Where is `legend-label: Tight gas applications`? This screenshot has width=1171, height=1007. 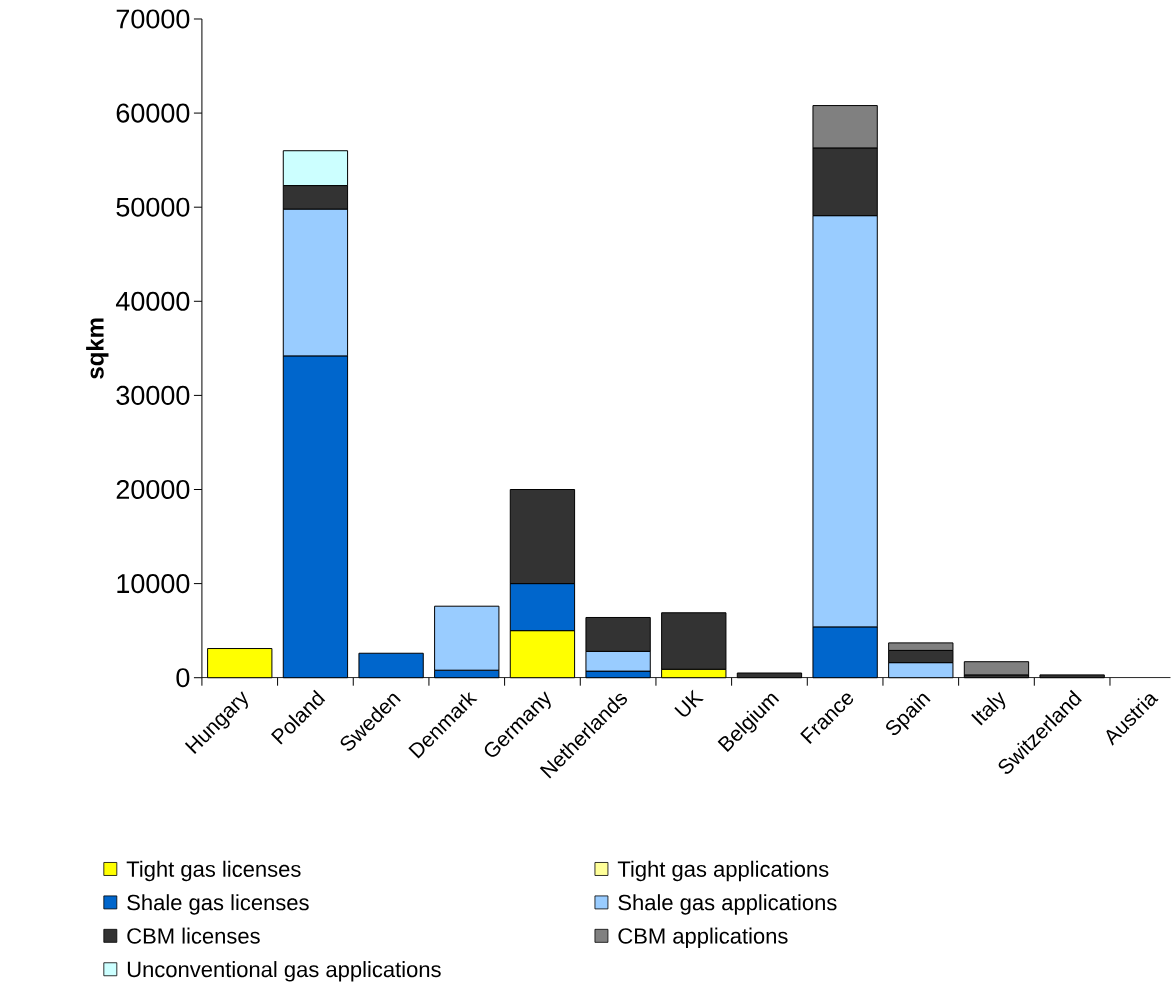 legend-label: Tight gas applications is located at coordinates (723, 871).